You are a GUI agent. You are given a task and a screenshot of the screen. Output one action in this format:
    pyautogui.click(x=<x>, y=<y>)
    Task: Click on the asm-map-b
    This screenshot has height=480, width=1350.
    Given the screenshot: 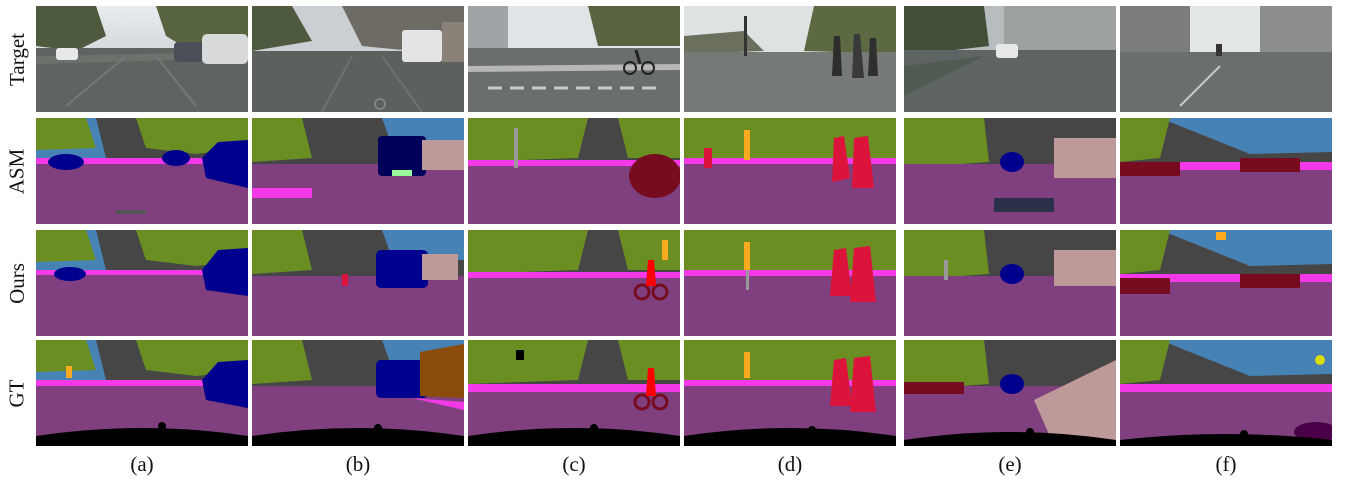 What is the action you would take?
    pyautogui.click(x=358, y=171)
    